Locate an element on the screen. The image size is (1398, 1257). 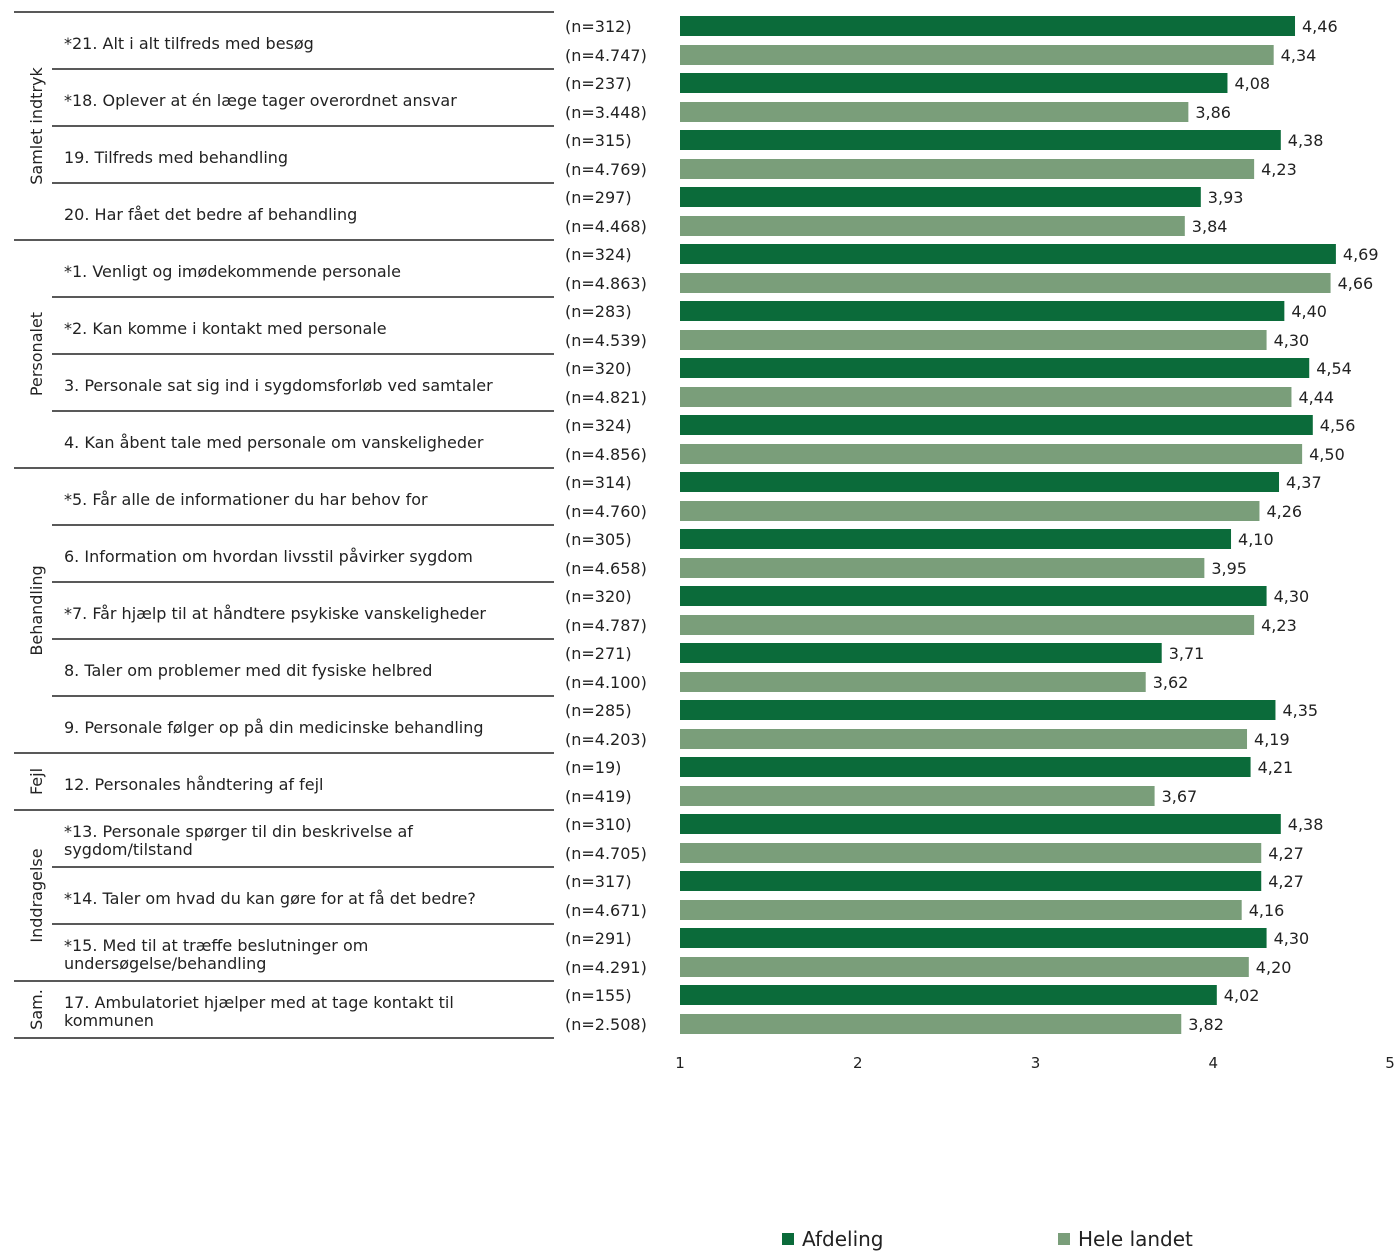
question-label-cont: sygdom/tilstand is located at coordinates (128, 849).